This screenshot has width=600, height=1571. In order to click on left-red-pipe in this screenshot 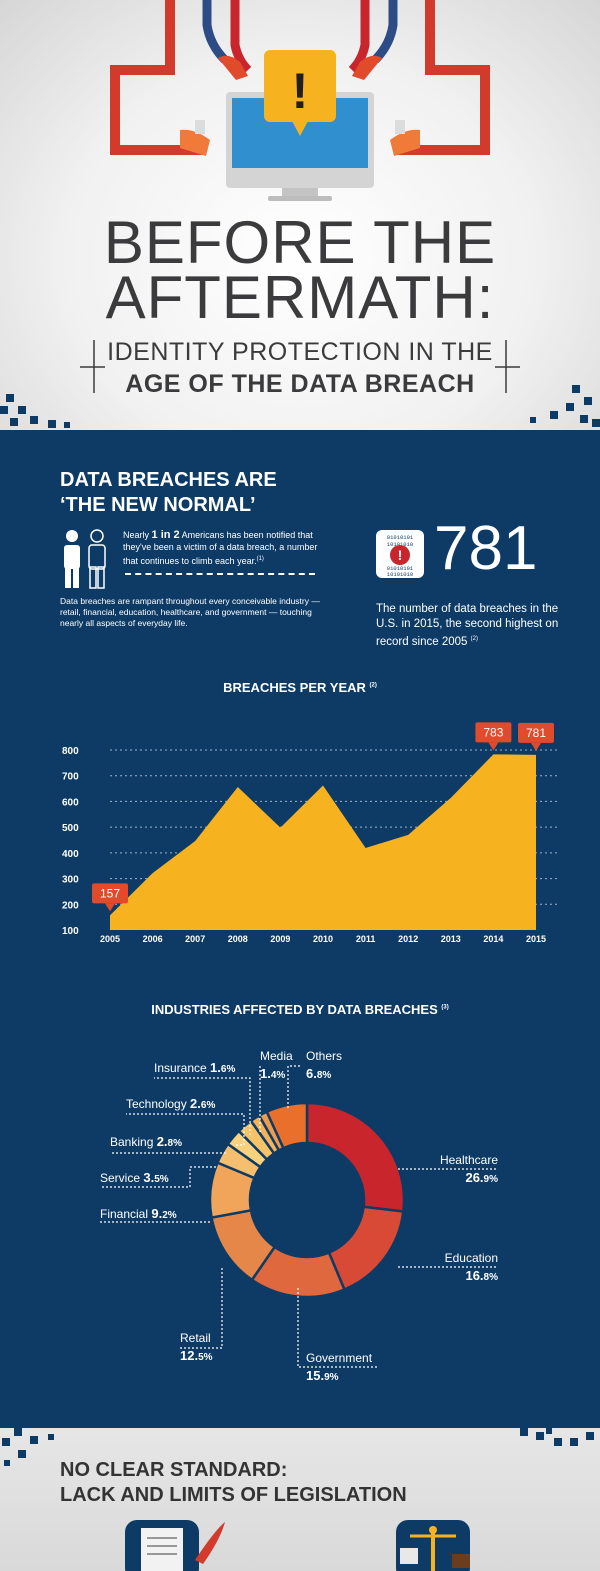, I will do `click(157, 77)`.